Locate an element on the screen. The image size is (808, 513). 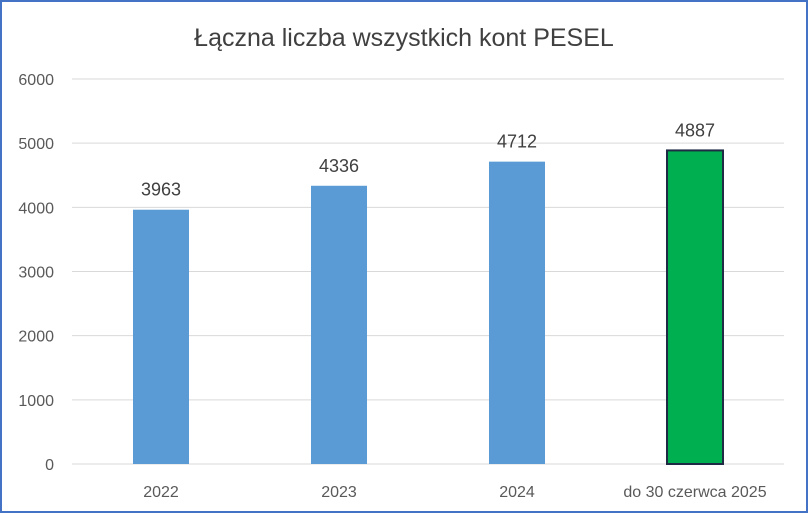
y-tick-label: 0 is located at coordinates (49, 465).